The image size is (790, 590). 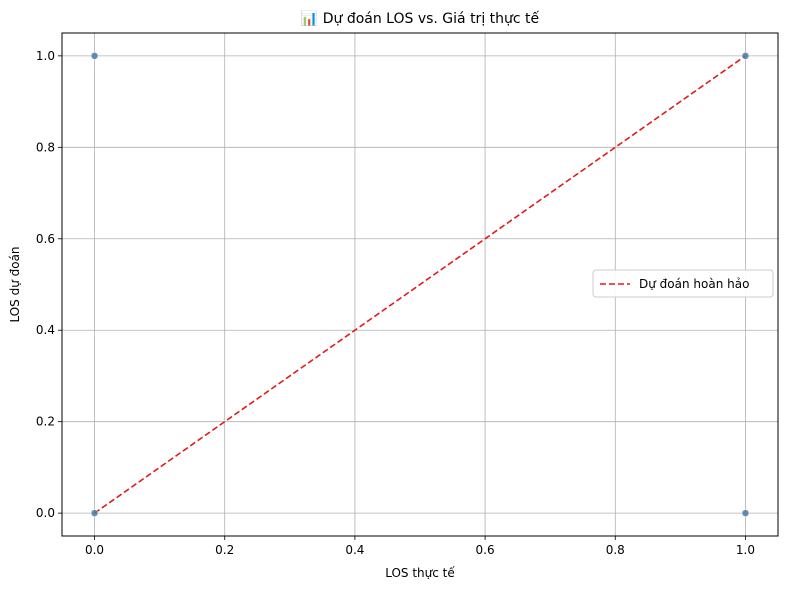 What do you see at coordinates (45, 330) in the screenshot?
I see `y-tick-label: 0.4` at bounding box center [45, 330].